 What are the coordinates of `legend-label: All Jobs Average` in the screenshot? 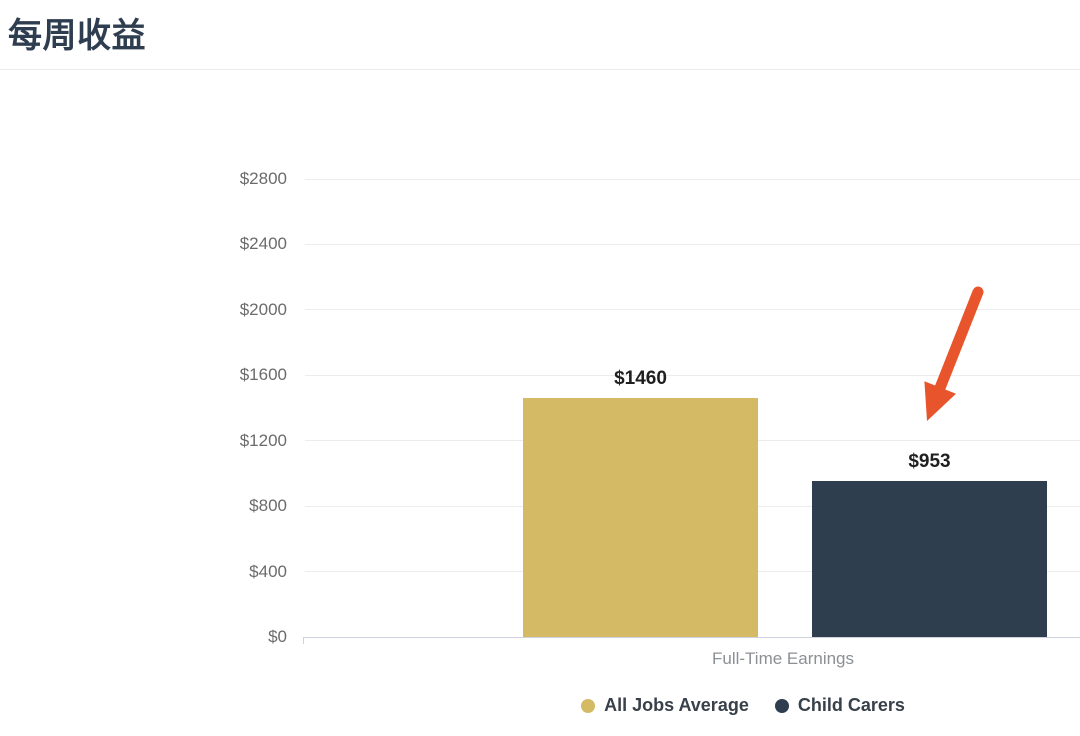 It's located at (676, 705).